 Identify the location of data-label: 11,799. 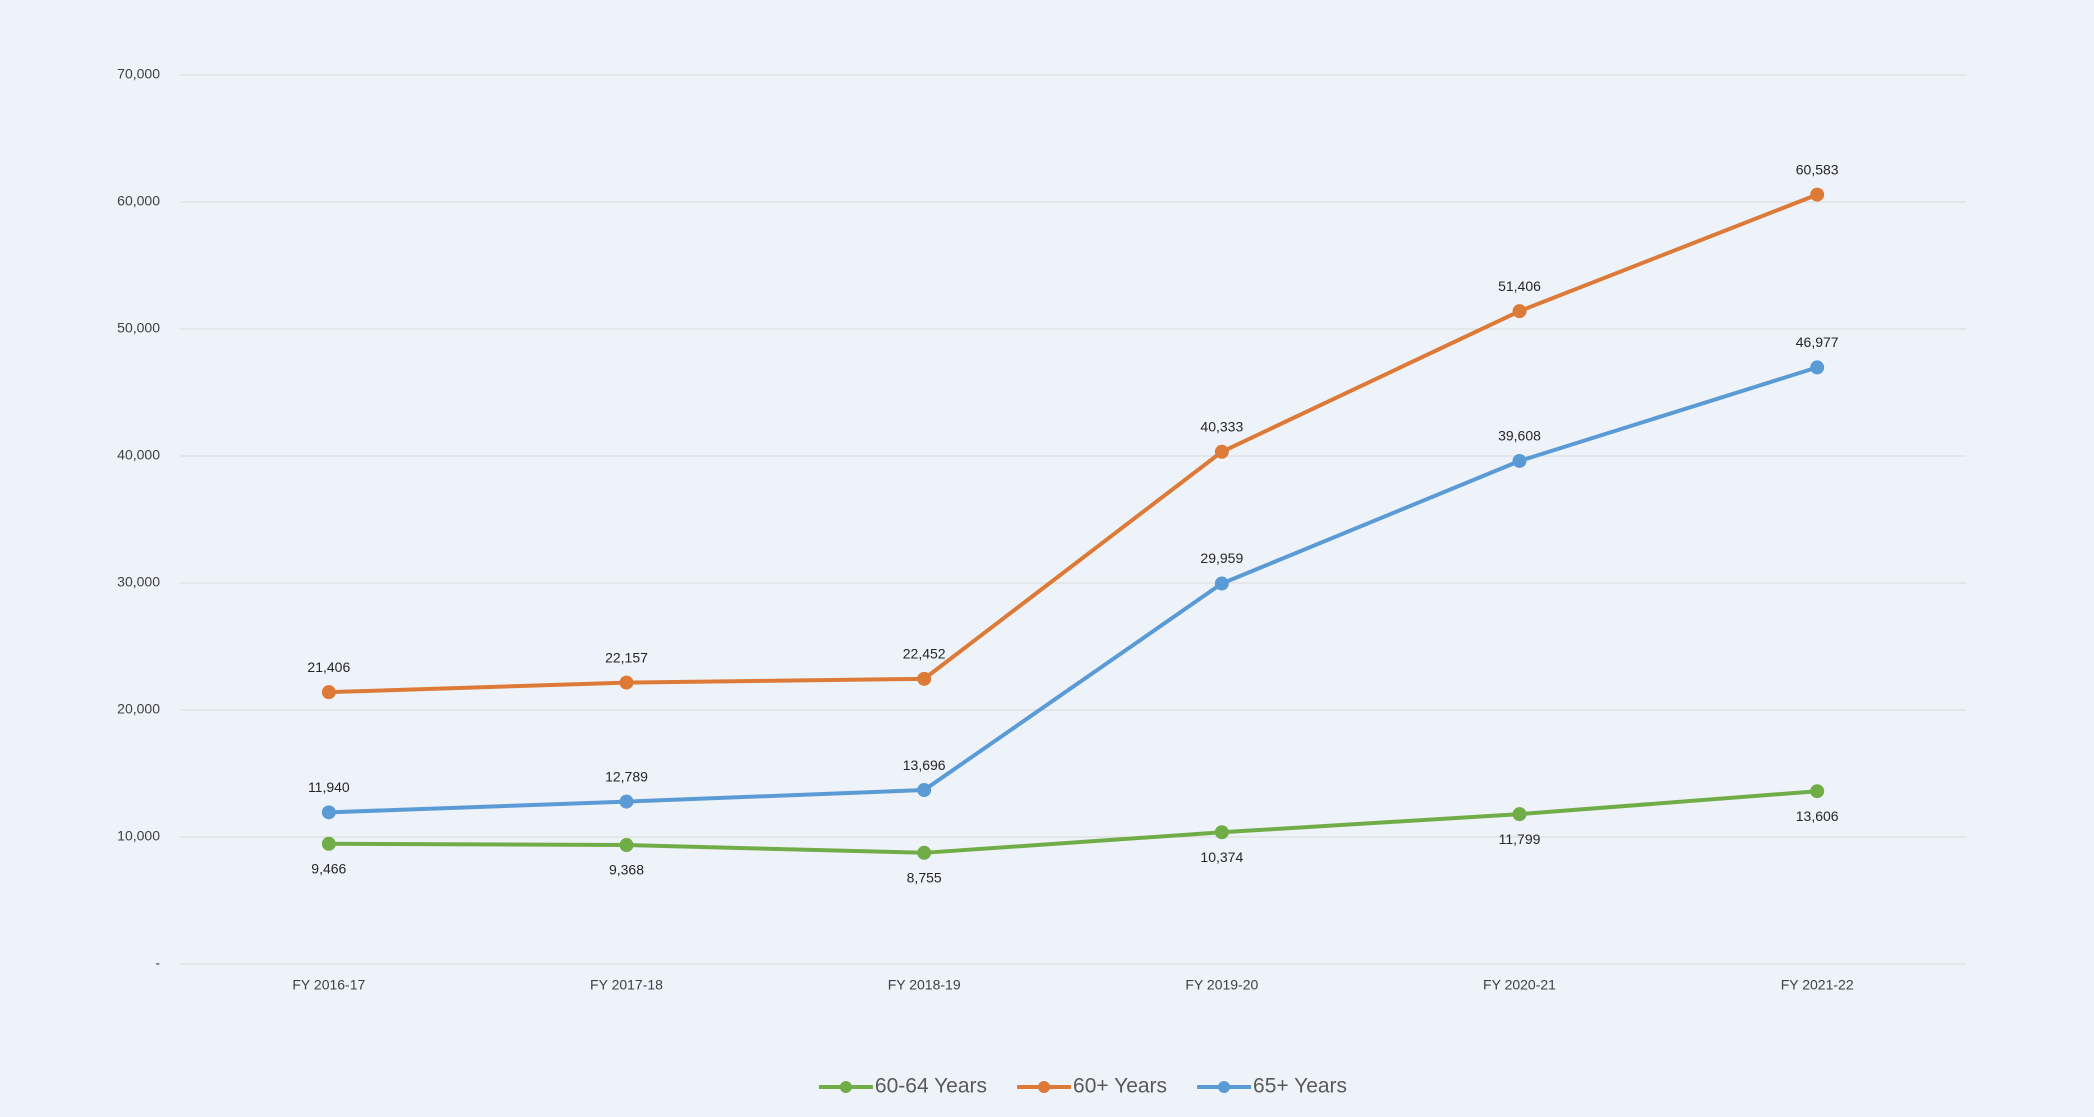
(1520, 839).